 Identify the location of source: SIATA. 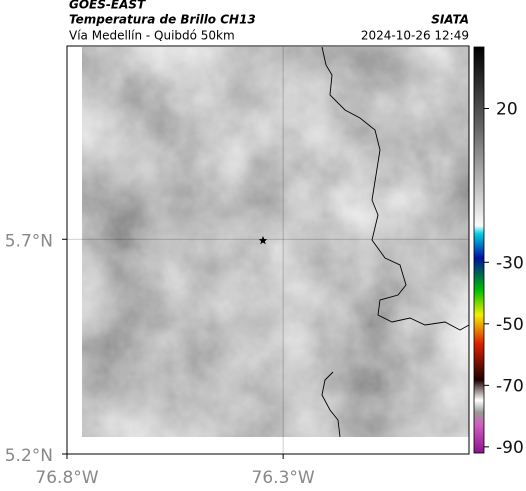
(450, 20).